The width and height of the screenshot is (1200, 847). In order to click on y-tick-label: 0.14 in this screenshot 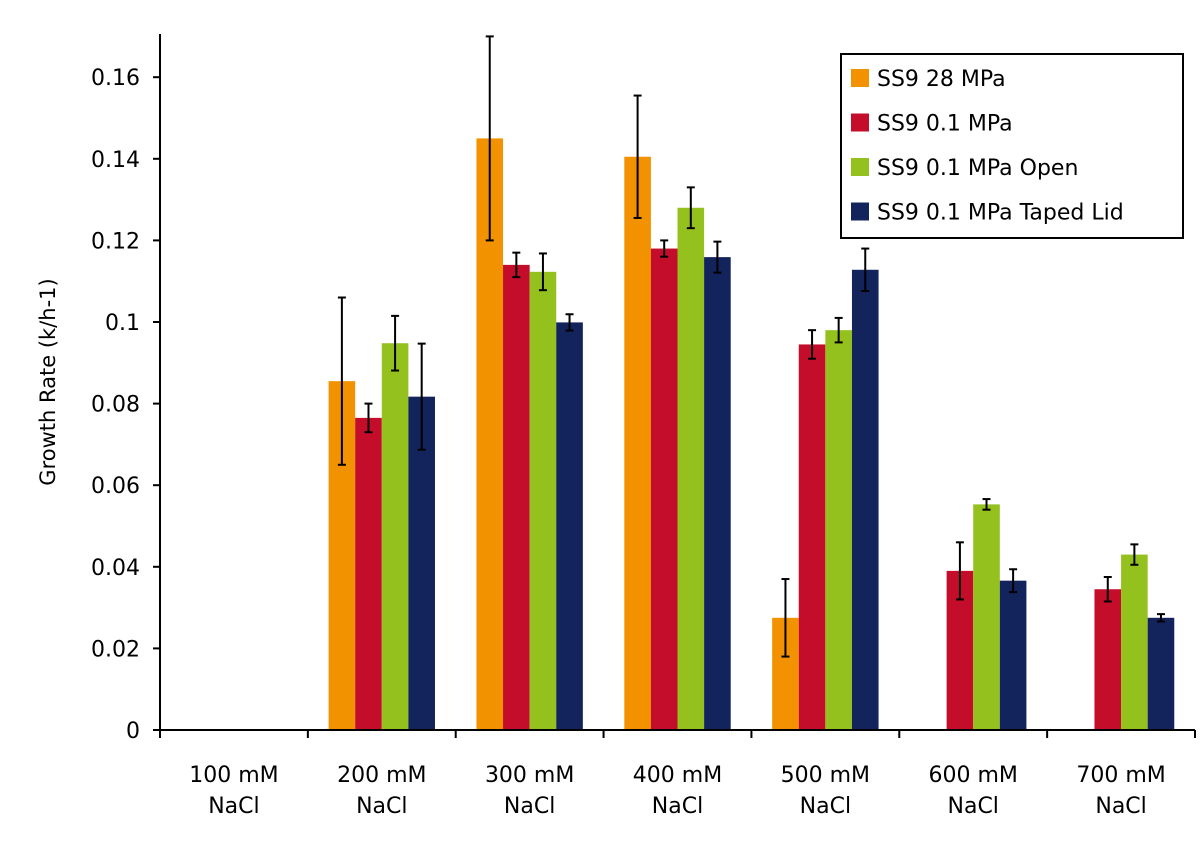, I will do `click(115, 160)`.